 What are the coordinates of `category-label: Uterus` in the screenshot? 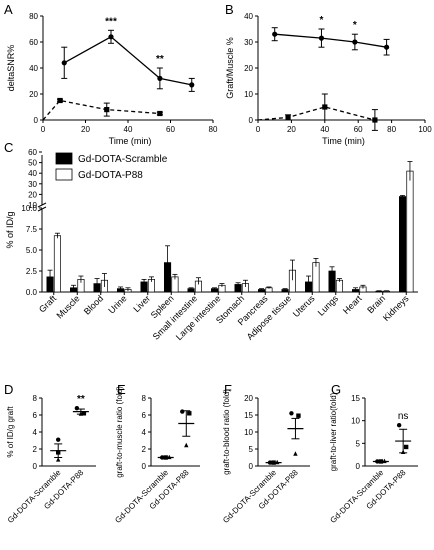 It's located at (304, 306).